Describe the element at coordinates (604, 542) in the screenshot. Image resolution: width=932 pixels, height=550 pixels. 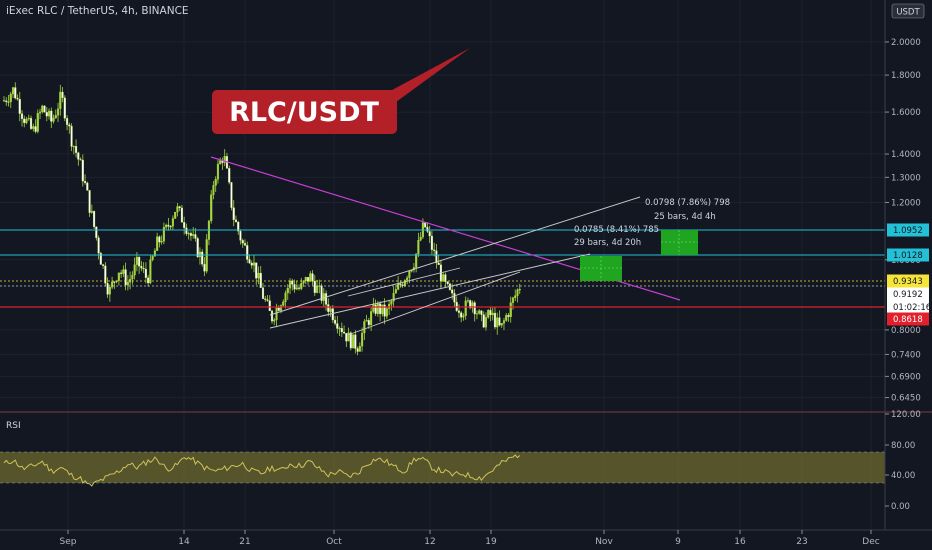
I see `time-tick-label: Nov` at that location.